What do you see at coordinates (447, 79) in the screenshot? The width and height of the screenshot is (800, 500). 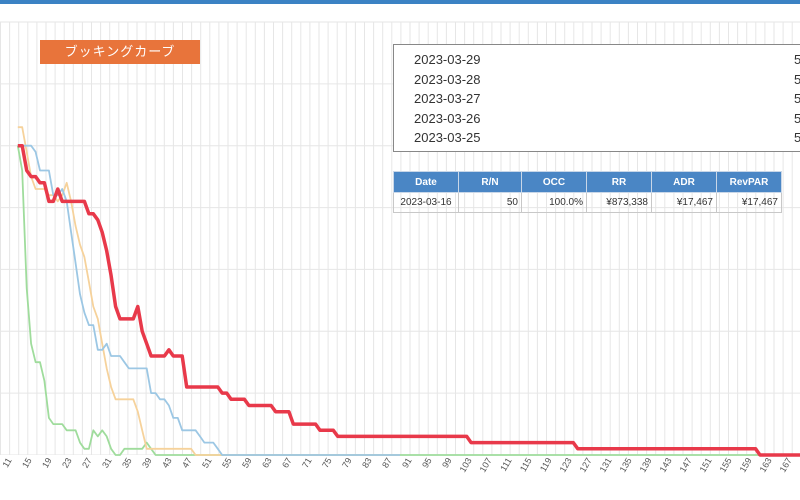 I see `legend-date: 2023-03-28` at bounding box center [447, 79].